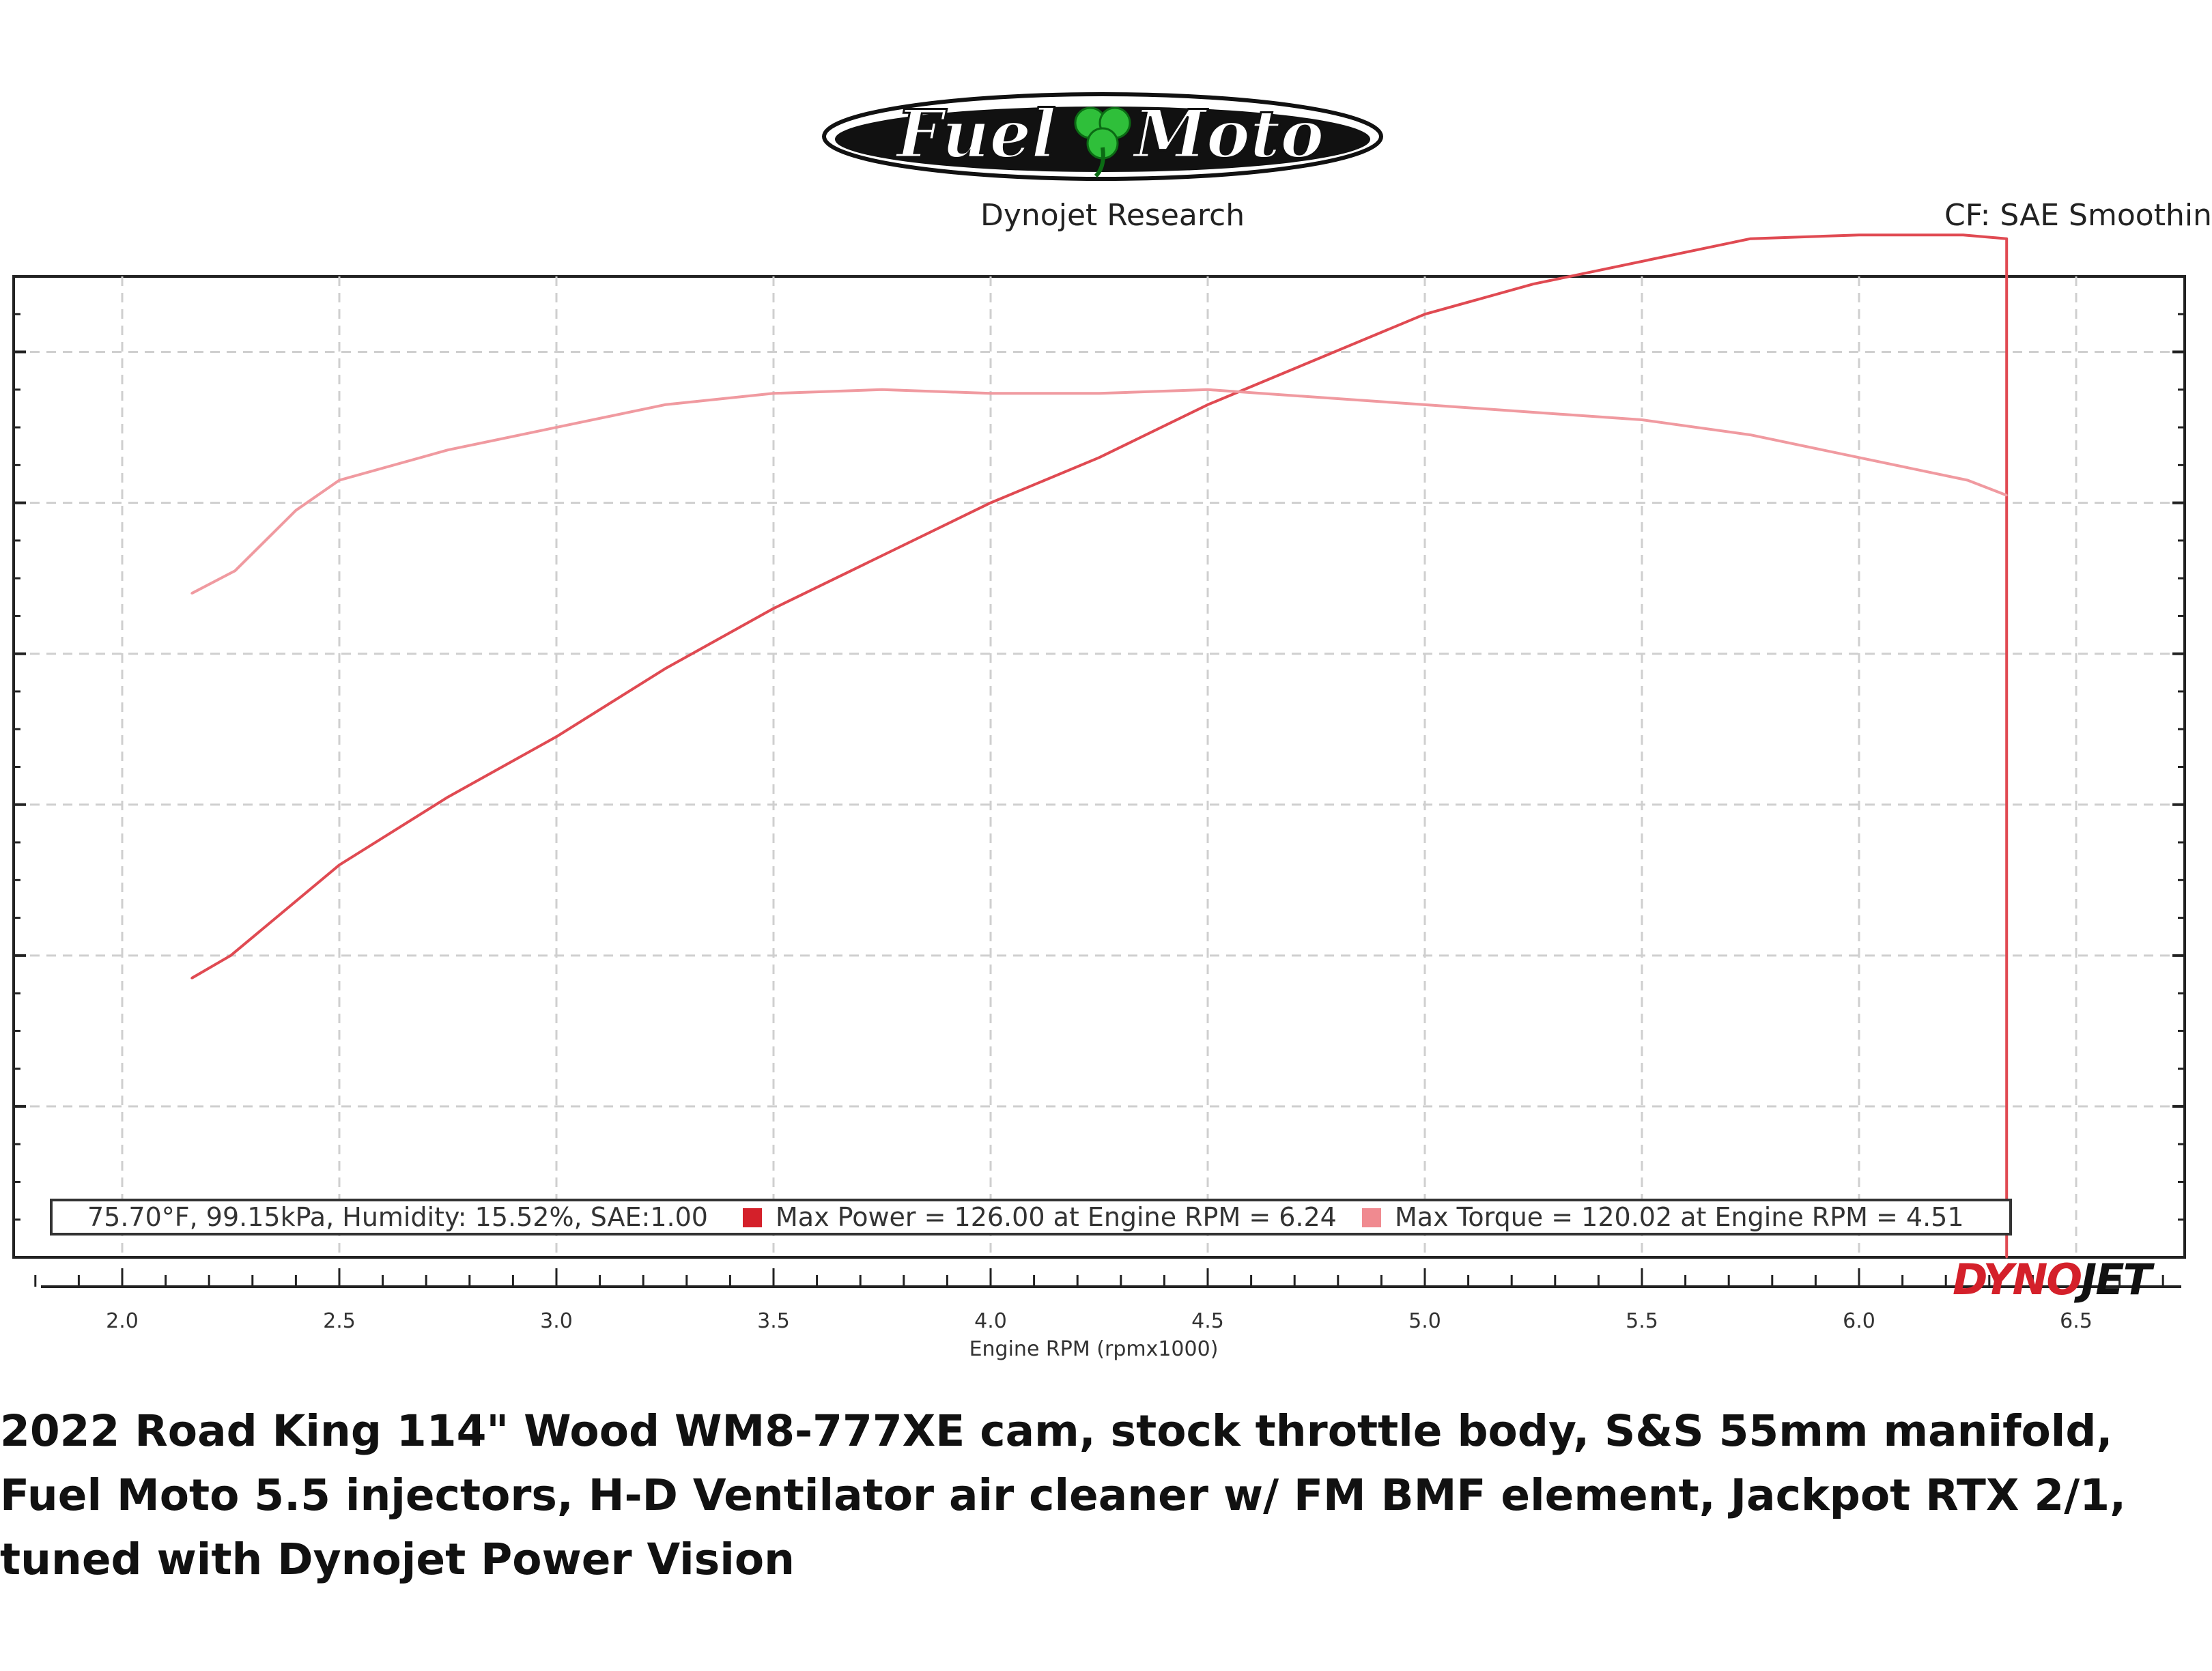 This screenshot has height=1671, width=2212. I want to click on x-tick-label: 5.5, so click(1642, 1321).